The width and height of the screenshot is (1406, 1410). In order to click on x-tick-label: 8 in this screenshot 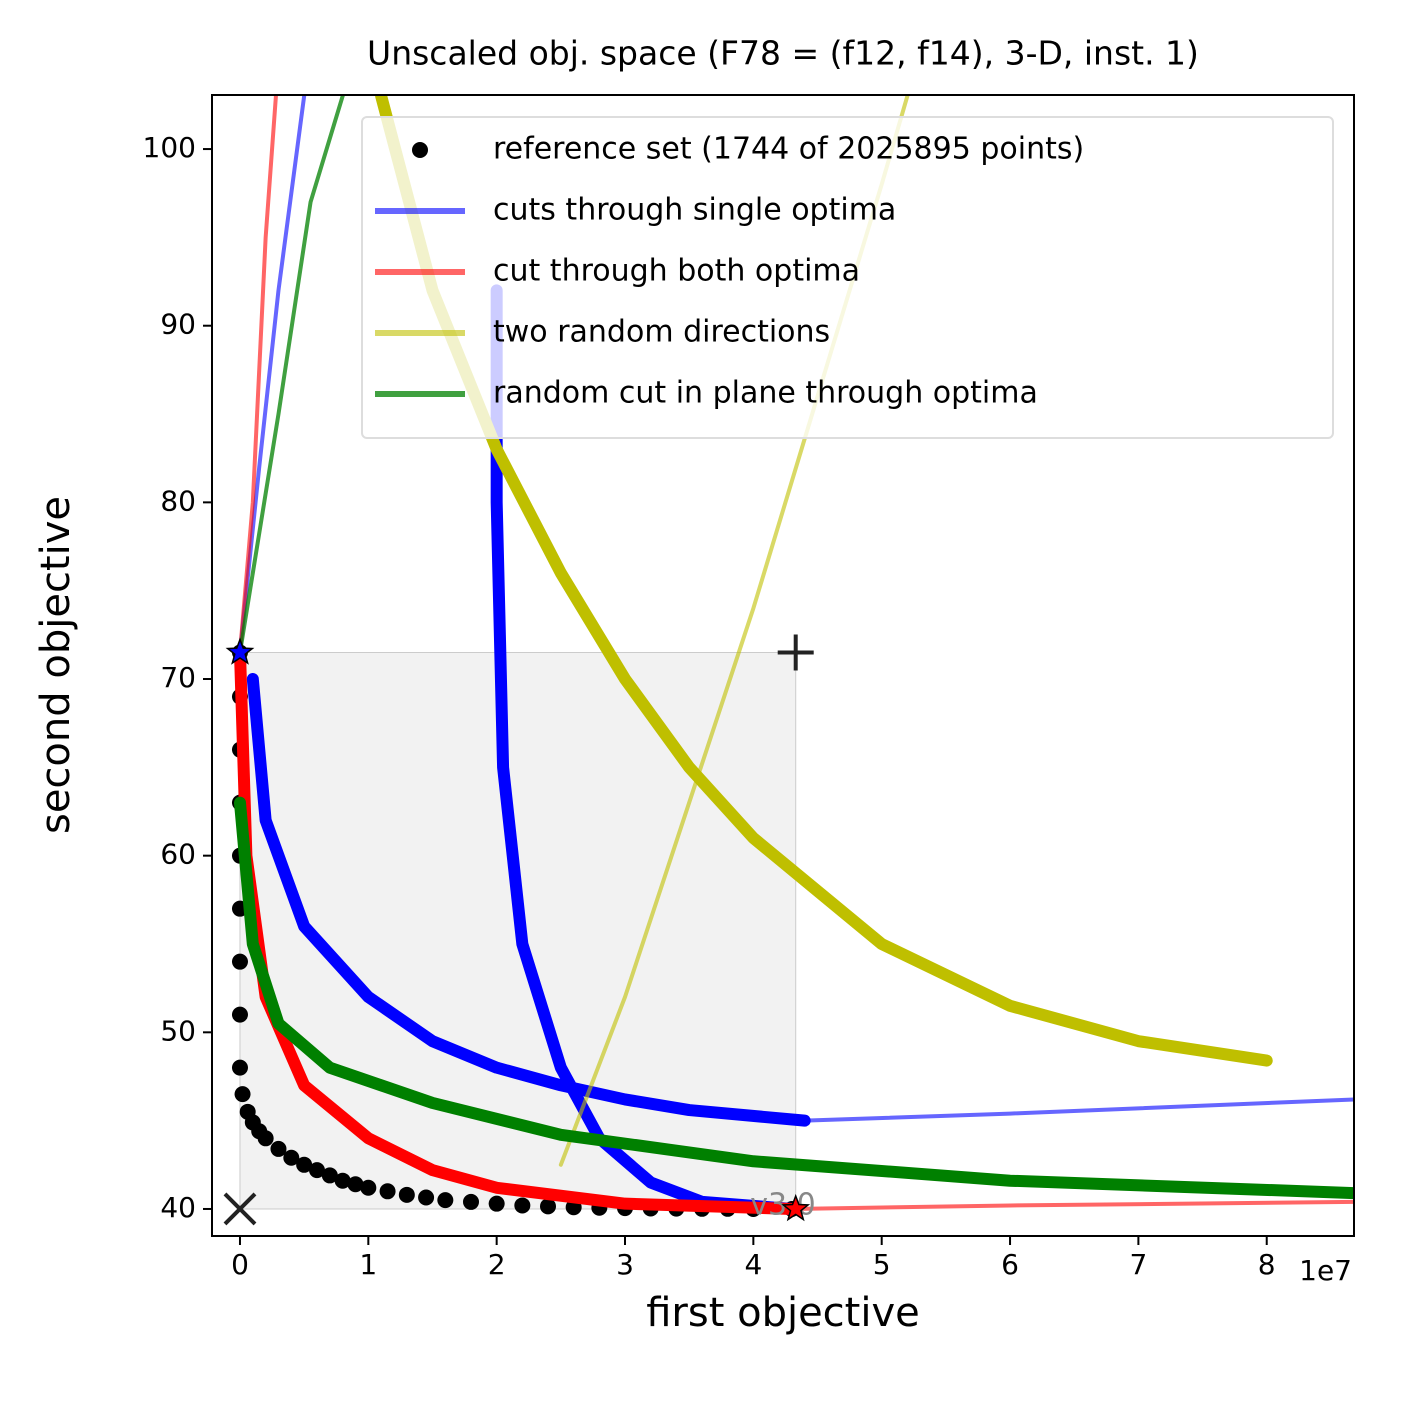, I will do `click(1267, 1264)`.